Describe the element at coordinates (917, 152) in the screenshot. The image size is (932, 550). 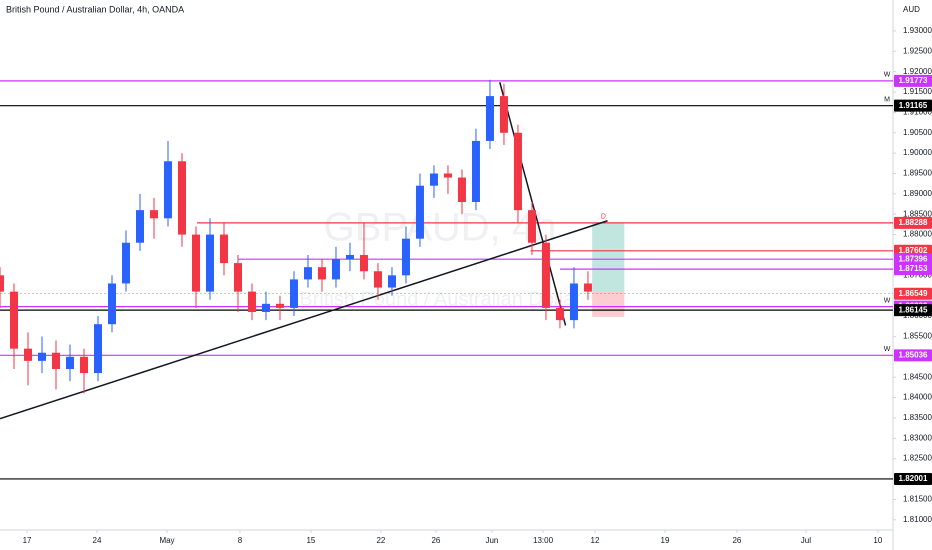
I see `y-tick-label: 1.90000` at that location.